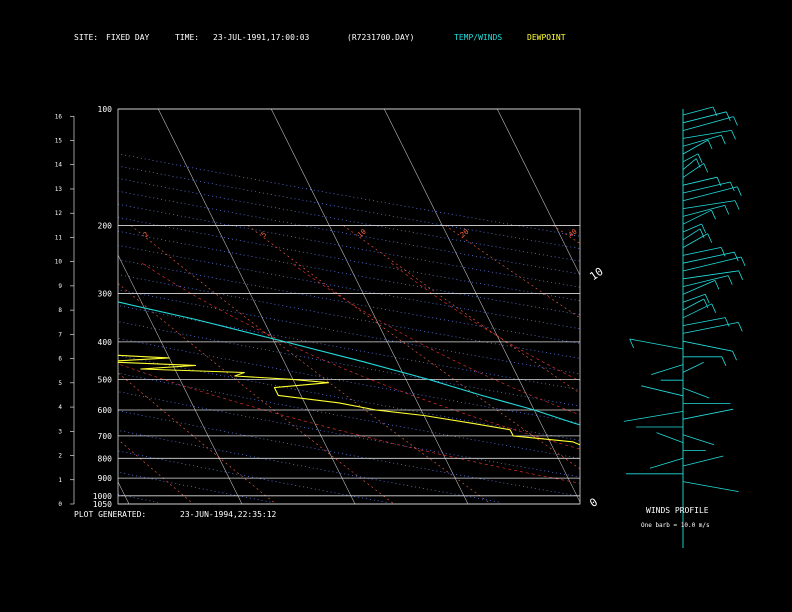 This screenshot has height=612, width=792. I want to click on mixing-ratio-label: 10, so click(362, 234).